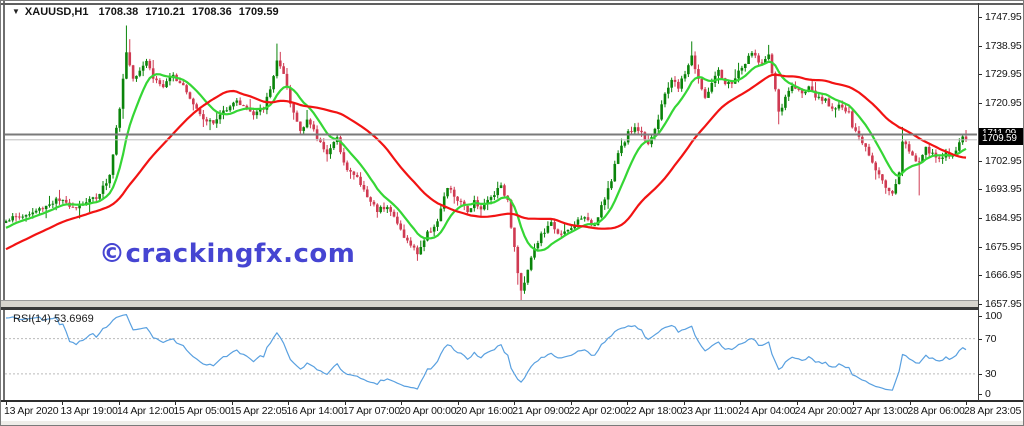  Describe the element at coordinates (991, 338) in the screenshot. I see `rsi-axis-label: 70` at that location.